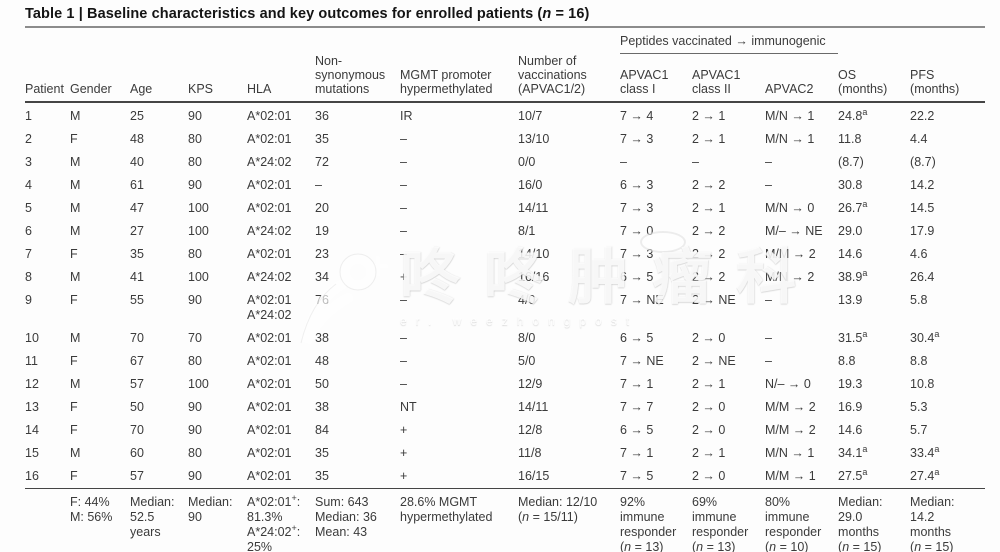 Image resolution: width=1000 pixels, height=552 pixels. What do you see at coordinates (137, 253) in the screenshot?
I see `table-cell: 35` at bounding box center [137, 253].